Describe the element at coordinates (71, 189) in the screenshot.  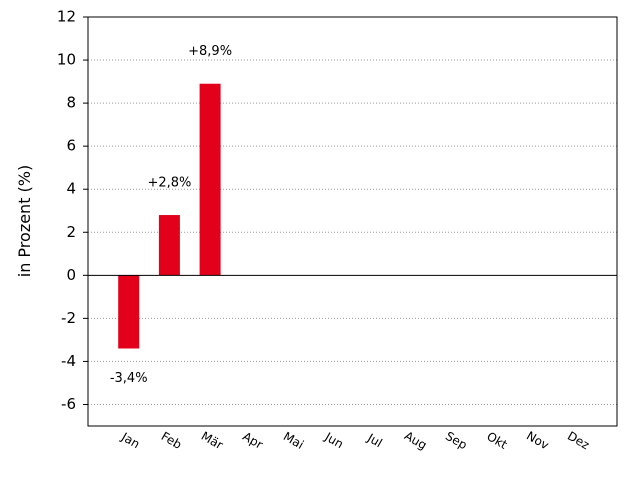
I see `y-tick-label: 4` at that location.